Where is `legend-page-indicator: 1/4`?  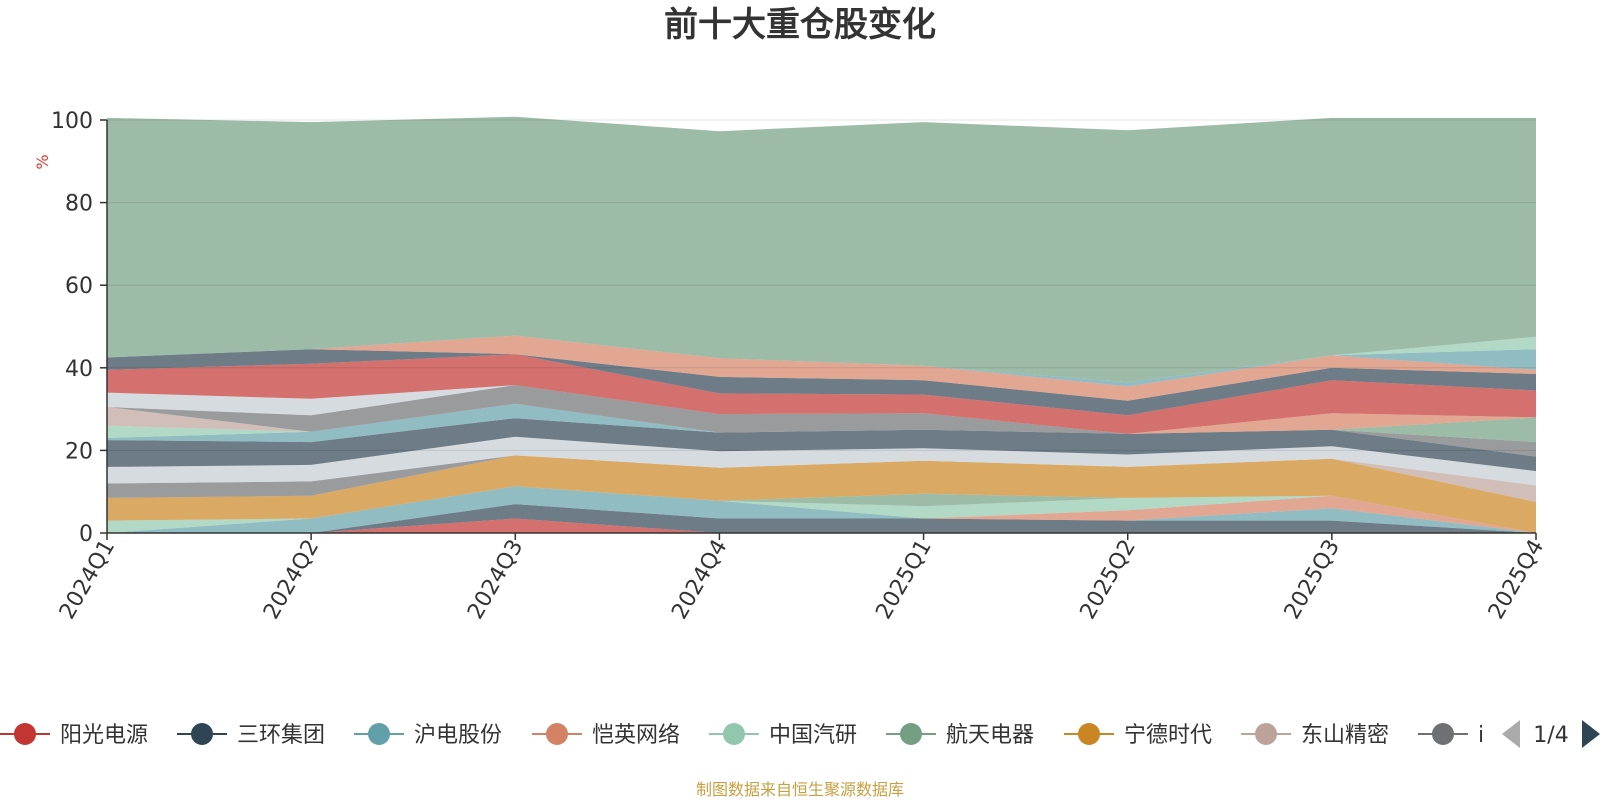
legend-page-indicator: 1/4 is located at coordinates (1550, 735).